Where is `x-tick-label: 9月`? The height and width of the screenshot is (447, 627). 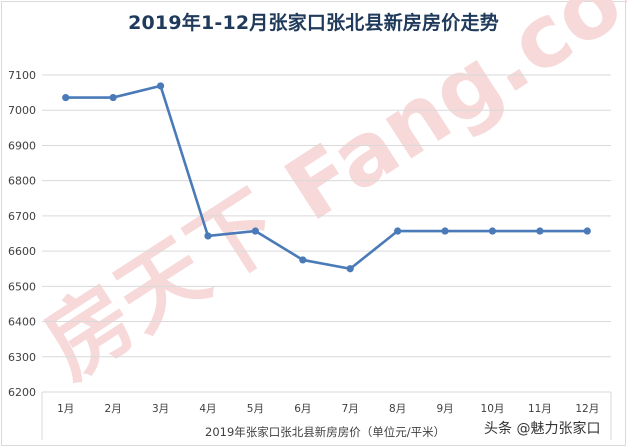 x-tick-label: 9月 is located at coordinates (444, 409).